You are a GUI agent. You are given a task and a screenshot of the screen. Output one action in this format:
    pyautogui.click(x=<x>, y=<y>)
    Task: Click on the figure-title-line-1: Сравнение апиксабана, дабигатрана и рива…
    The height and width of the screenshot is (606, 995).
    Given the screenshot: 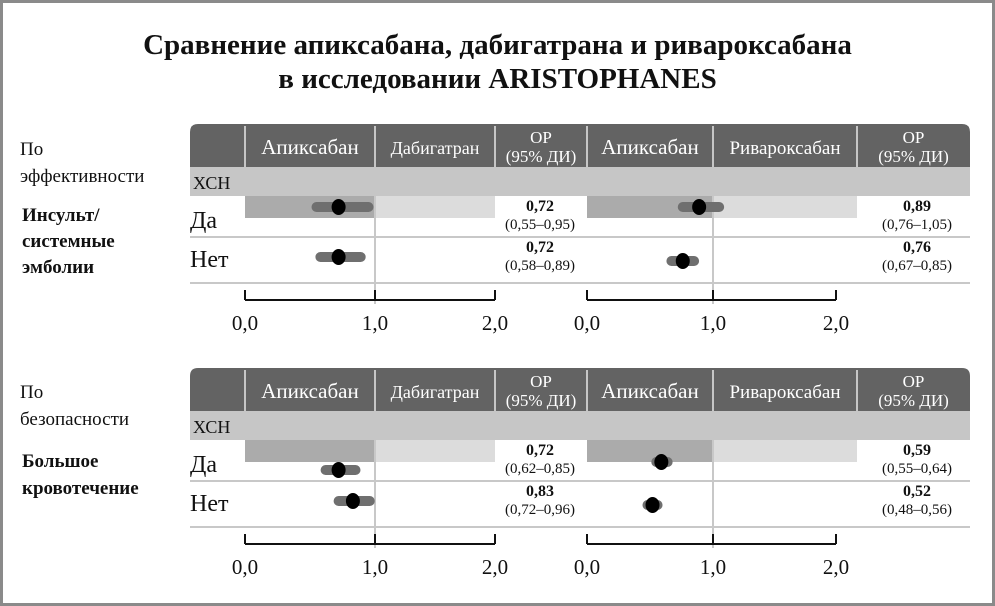 What is the action you would take?
    pyautogui.click(x=497, y=45)
    